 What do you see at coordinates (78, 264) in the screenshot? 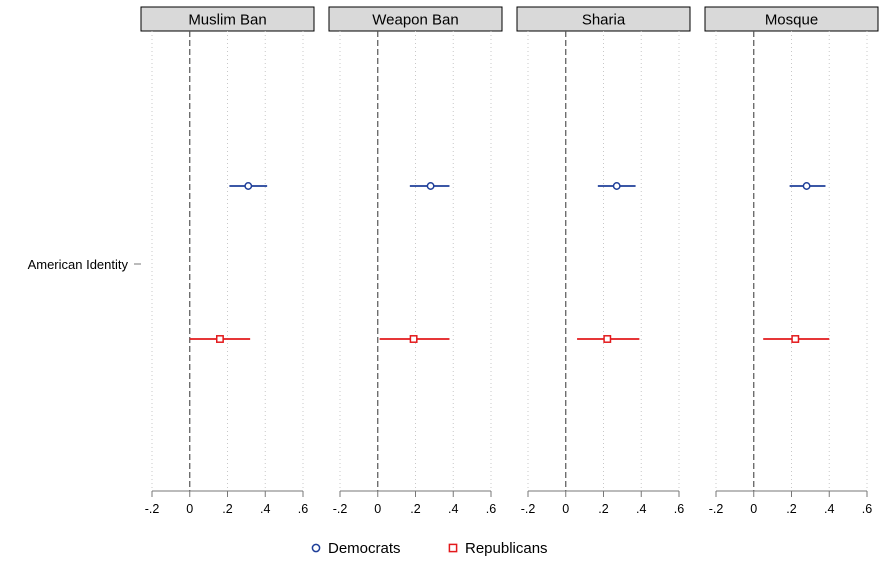
I see `y-category-label: American Identity` at bounding box center [78, 264].